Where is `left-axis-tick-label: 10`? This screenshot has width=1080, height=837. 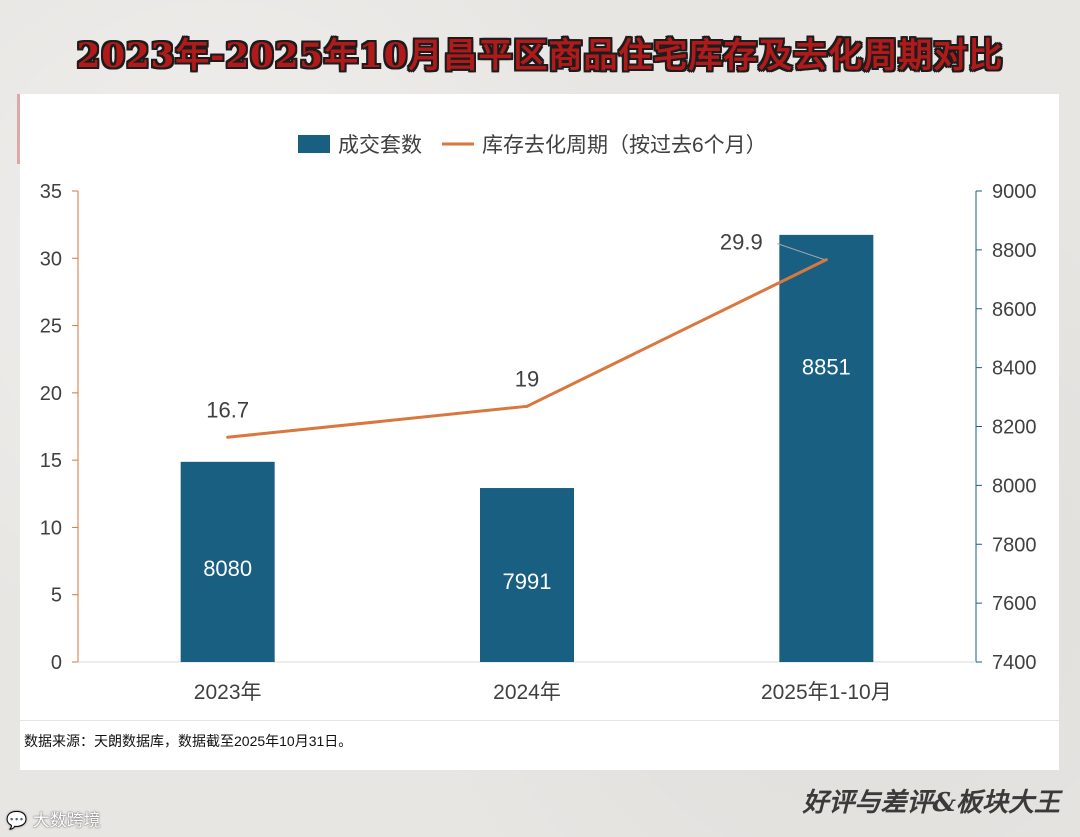
left-axis-tick-label: 10 is located at coordinates (51, 528).